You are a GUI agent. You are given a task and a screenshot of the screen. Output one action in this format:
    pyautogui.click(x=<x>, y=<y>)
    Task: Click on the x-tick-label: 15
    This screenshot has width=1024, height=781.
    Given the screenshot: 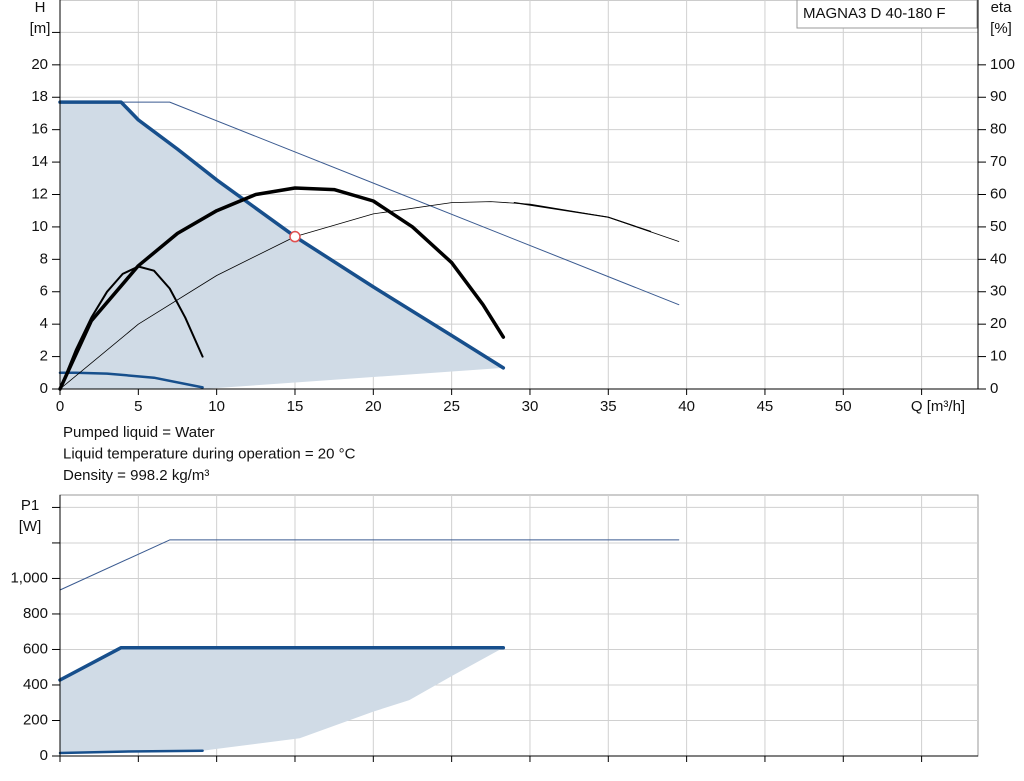 What is the action you would take?
    pyautogui.click(x=295, y=406)
    